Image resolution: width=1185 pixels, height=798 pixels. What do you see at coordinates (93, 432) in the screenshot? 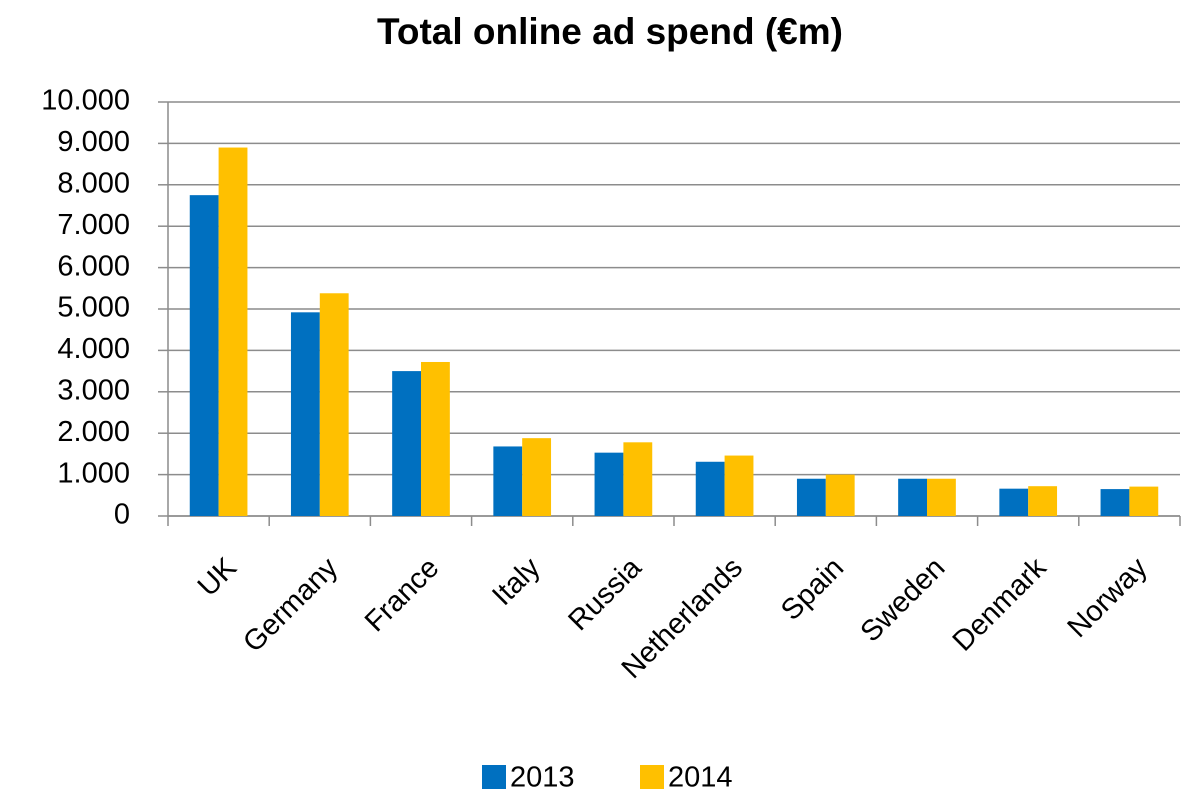
I see `y-tick-label: 2.000` at bounding box center [93, 432].